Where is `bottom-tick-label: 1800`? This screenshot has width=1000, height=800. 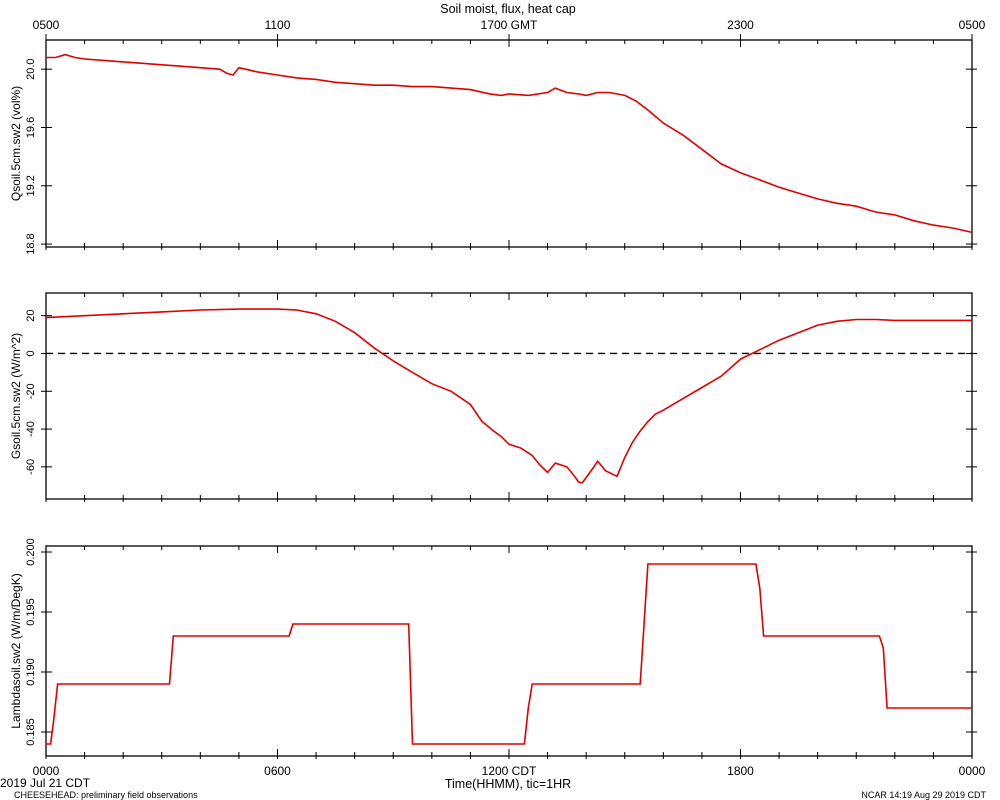 bottom-tick-label: 1800 is located at coordinates (740, 771).